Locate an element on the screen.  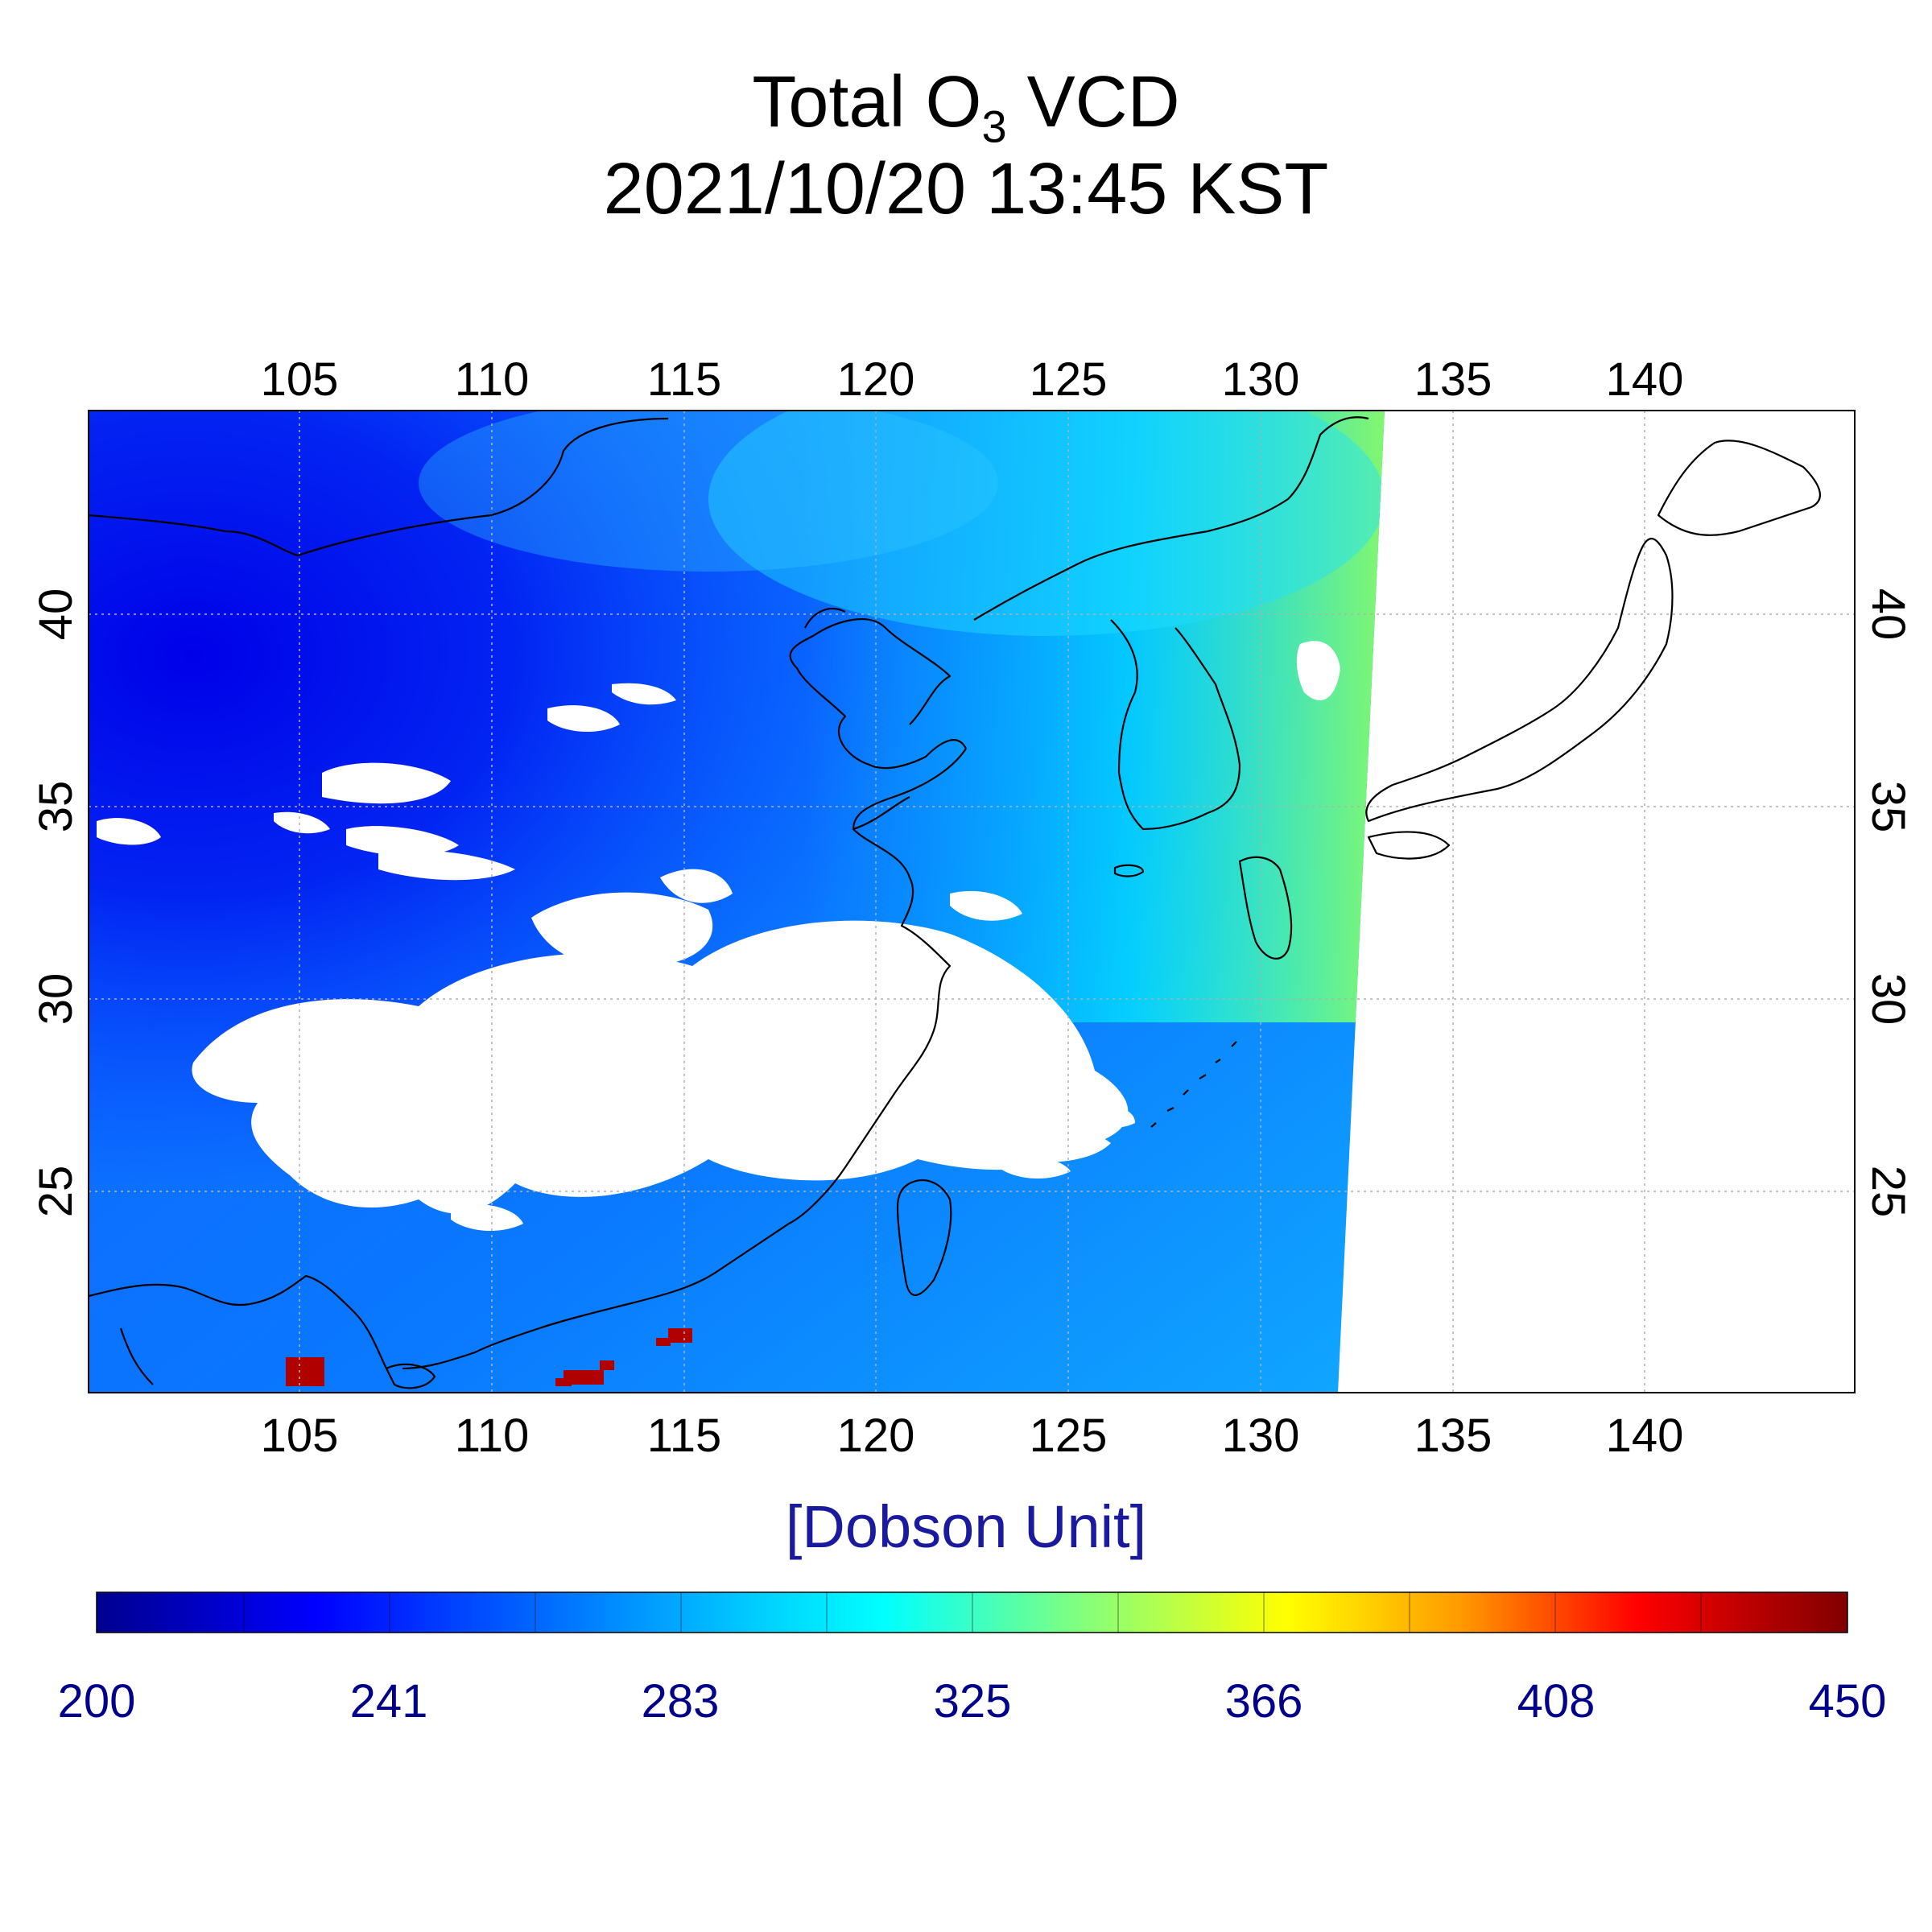
lon-tick-top-140: 140 is located at coordinates (1644, 379).